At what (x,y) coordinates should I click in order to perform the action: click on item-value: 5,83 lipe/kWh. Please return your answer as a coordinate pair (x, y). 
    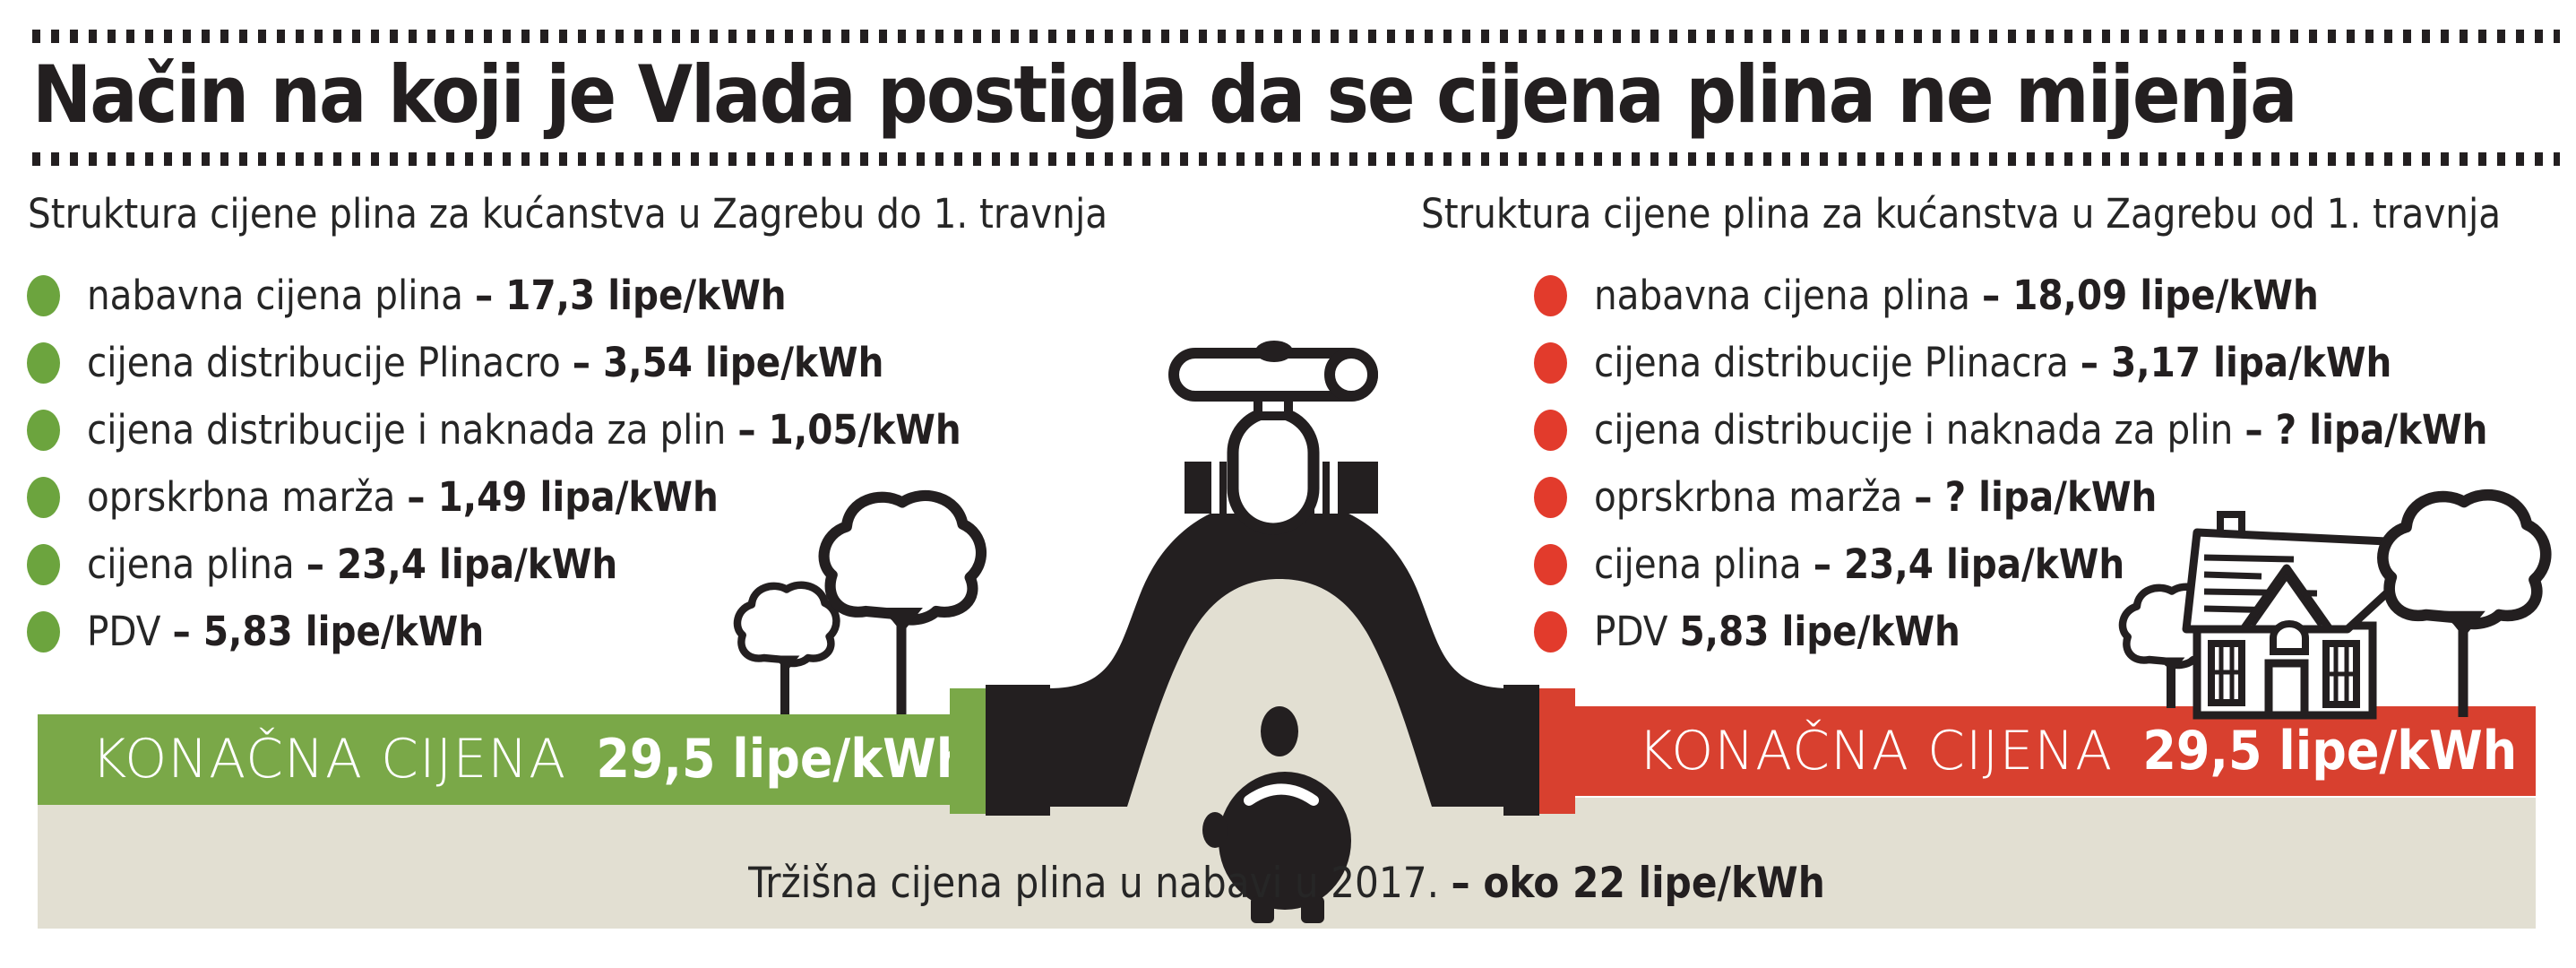
    Looking at the image, I should click on (1820, 631).